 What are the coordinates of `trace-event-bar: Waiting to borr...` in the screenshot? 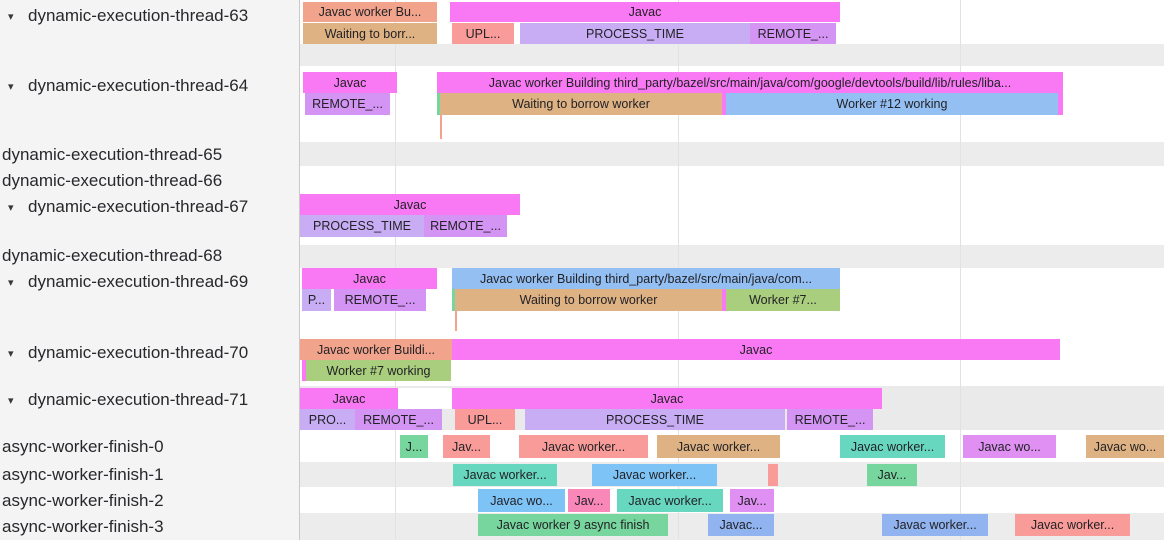 It's located at (370, 33).